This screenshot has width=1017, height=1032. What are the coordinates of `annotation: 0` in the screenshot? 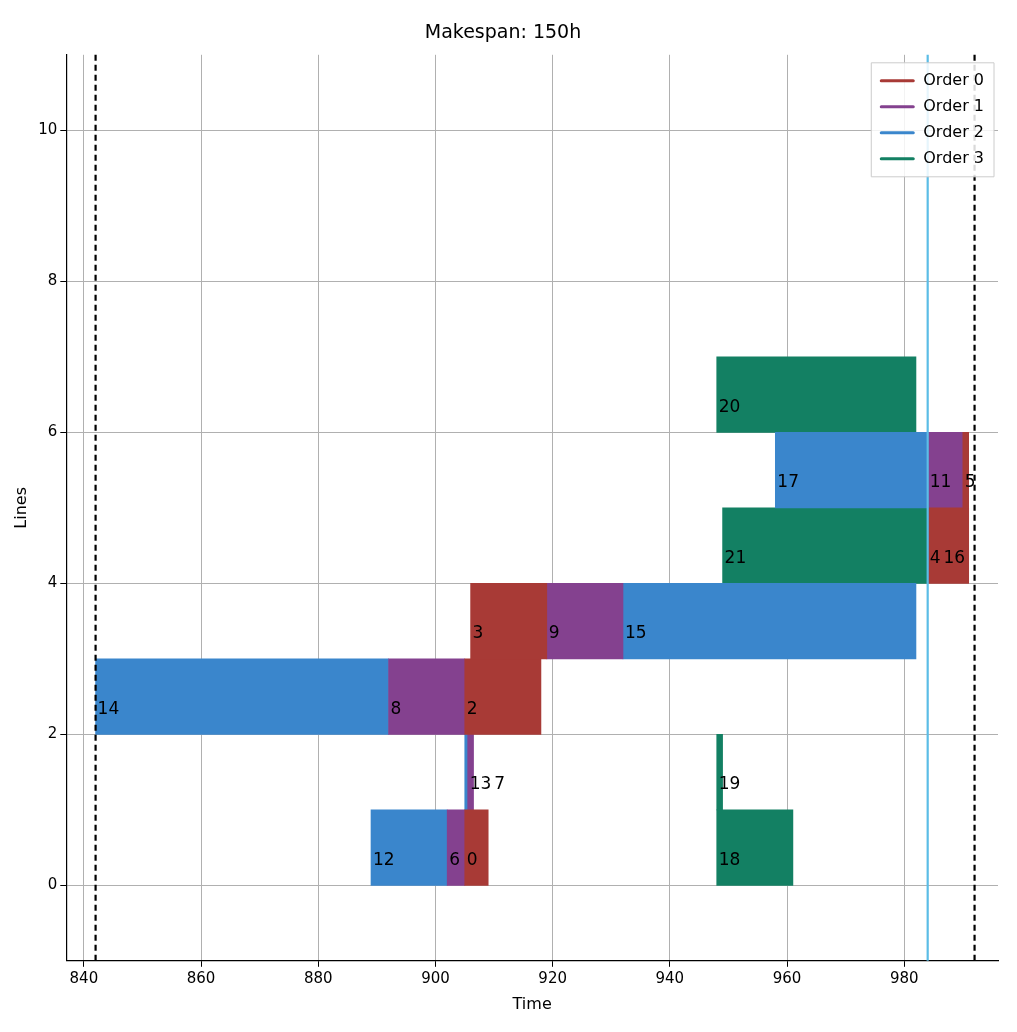 It's located at (472, 858).